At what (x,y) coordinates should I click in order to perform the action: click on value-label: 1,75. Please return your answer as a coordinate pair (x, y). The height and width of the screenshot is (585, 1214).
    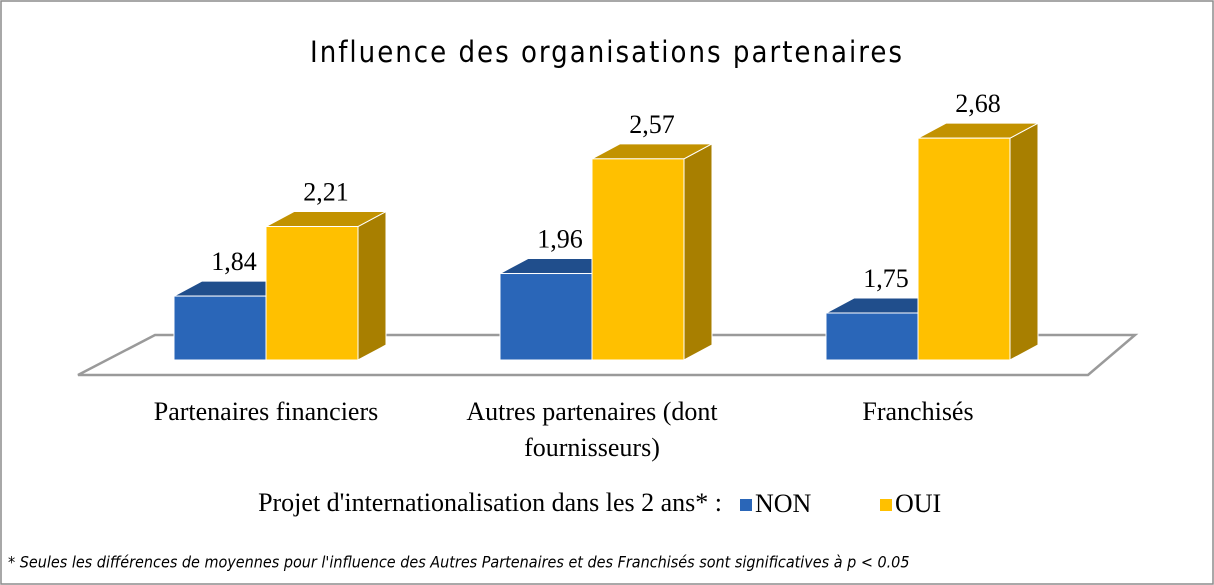
    Looking at the image, I should click on (886, 278).